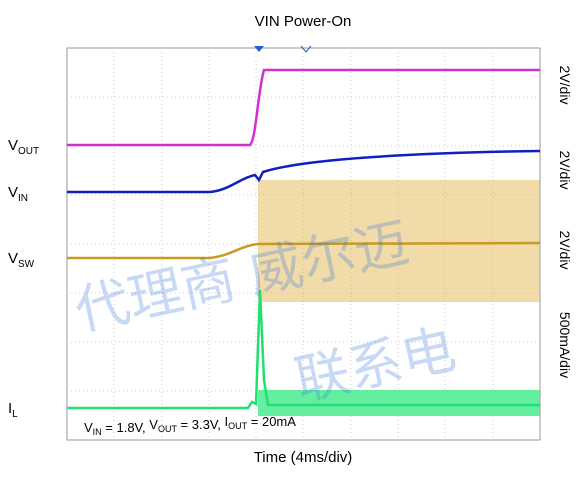  I want to click on anno-sub: IN, so click(97, 432).